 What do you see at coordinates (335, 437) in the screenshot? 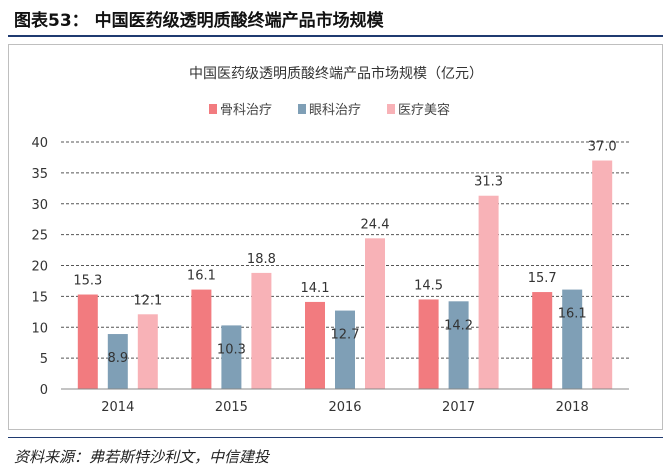
I see `footer-rule` at bounding box center [335, 437].